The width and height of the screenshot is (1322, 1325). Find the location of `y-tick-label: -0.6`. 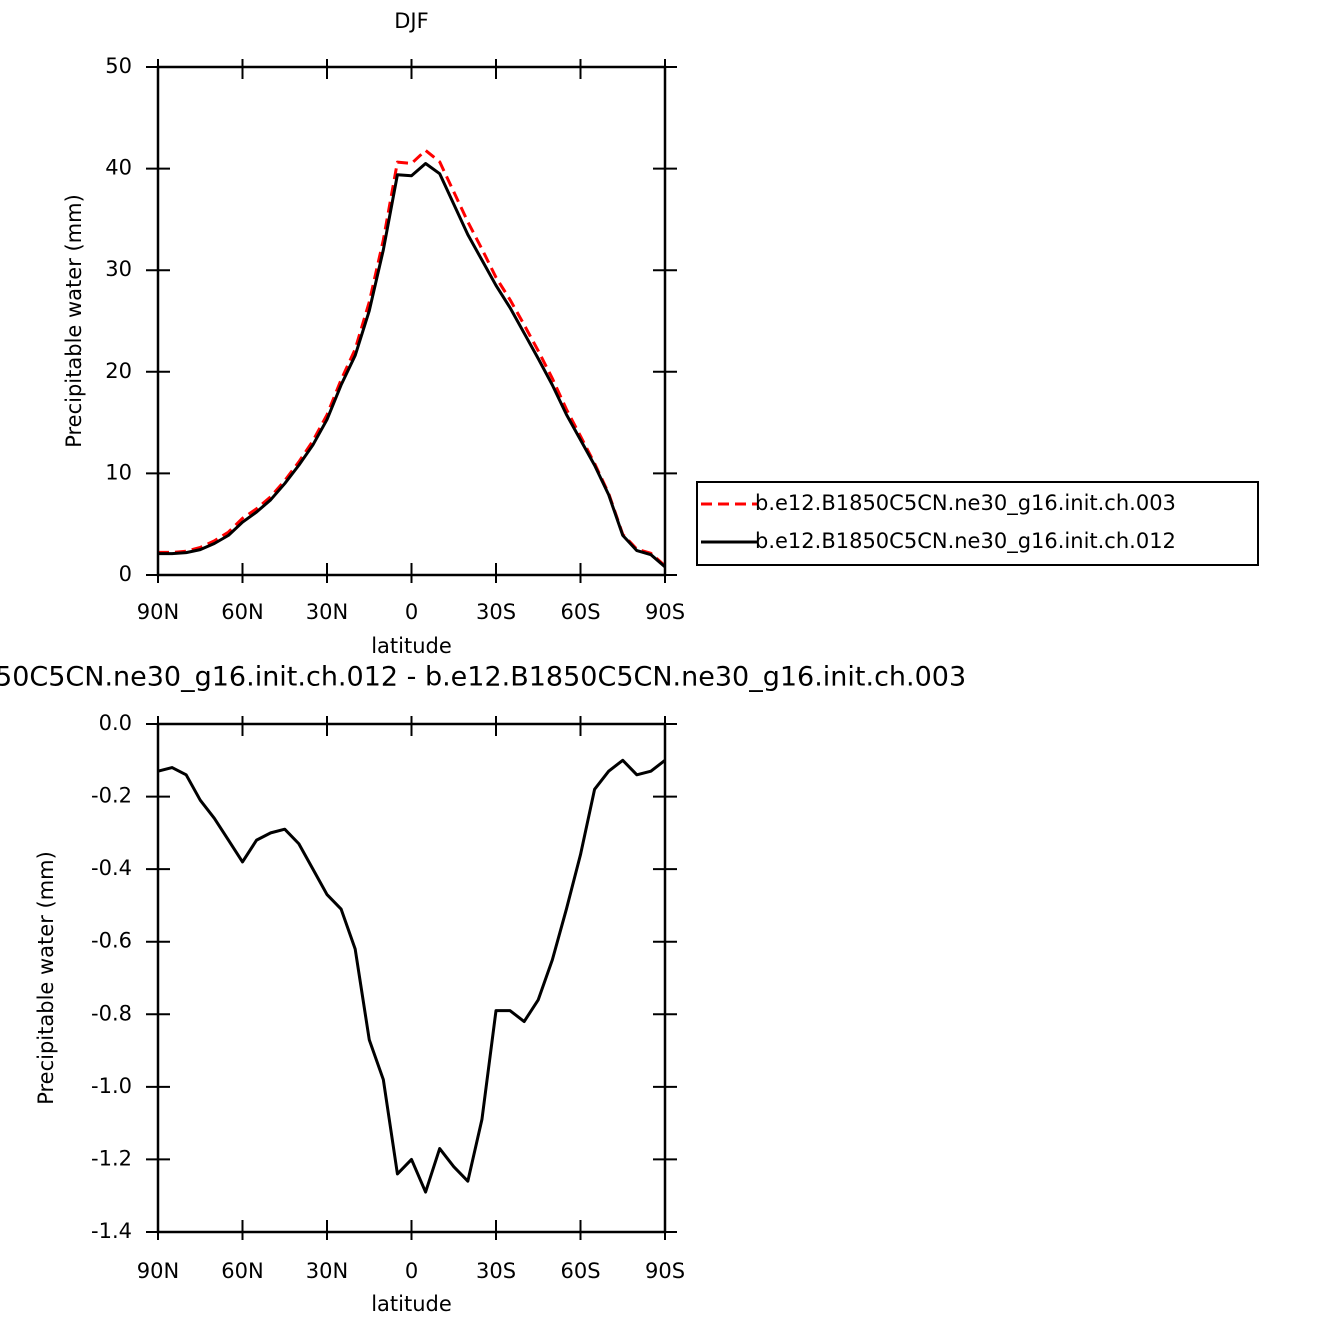

y-tick-label: -0.6 is located at coordinates (111, 941).